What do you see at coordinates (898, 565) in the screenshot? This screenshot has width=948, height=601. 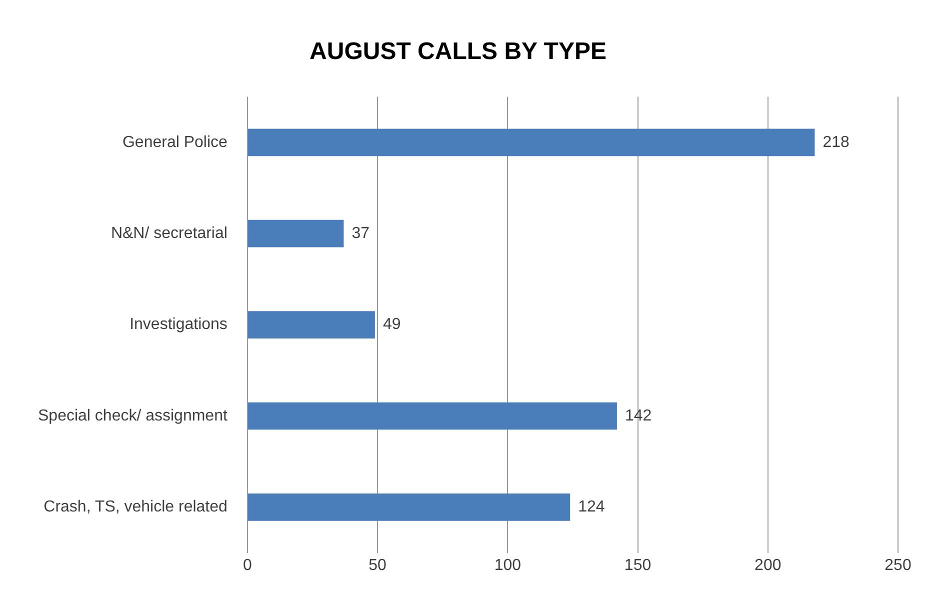 I see `x-tick-label: 250` at bounding box center [898, 565].